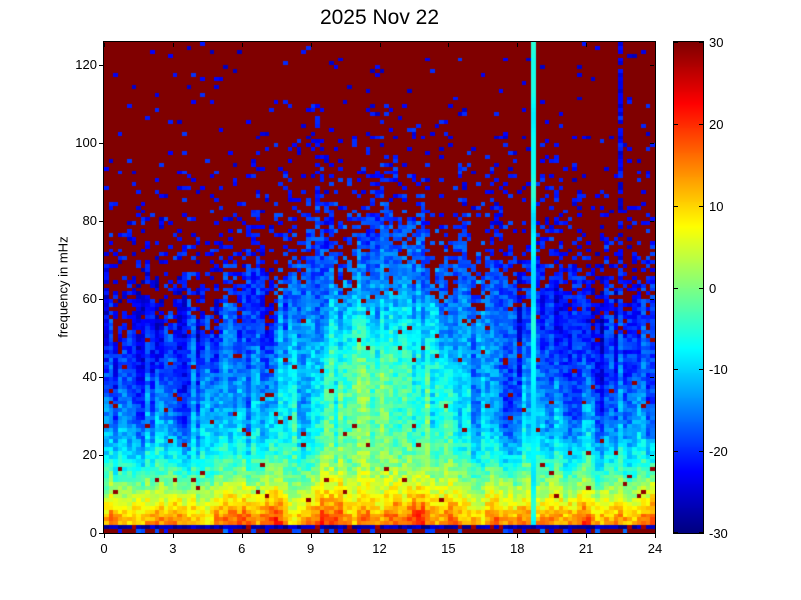  I want to click on x-tick-label: 6, so click(242, 548).